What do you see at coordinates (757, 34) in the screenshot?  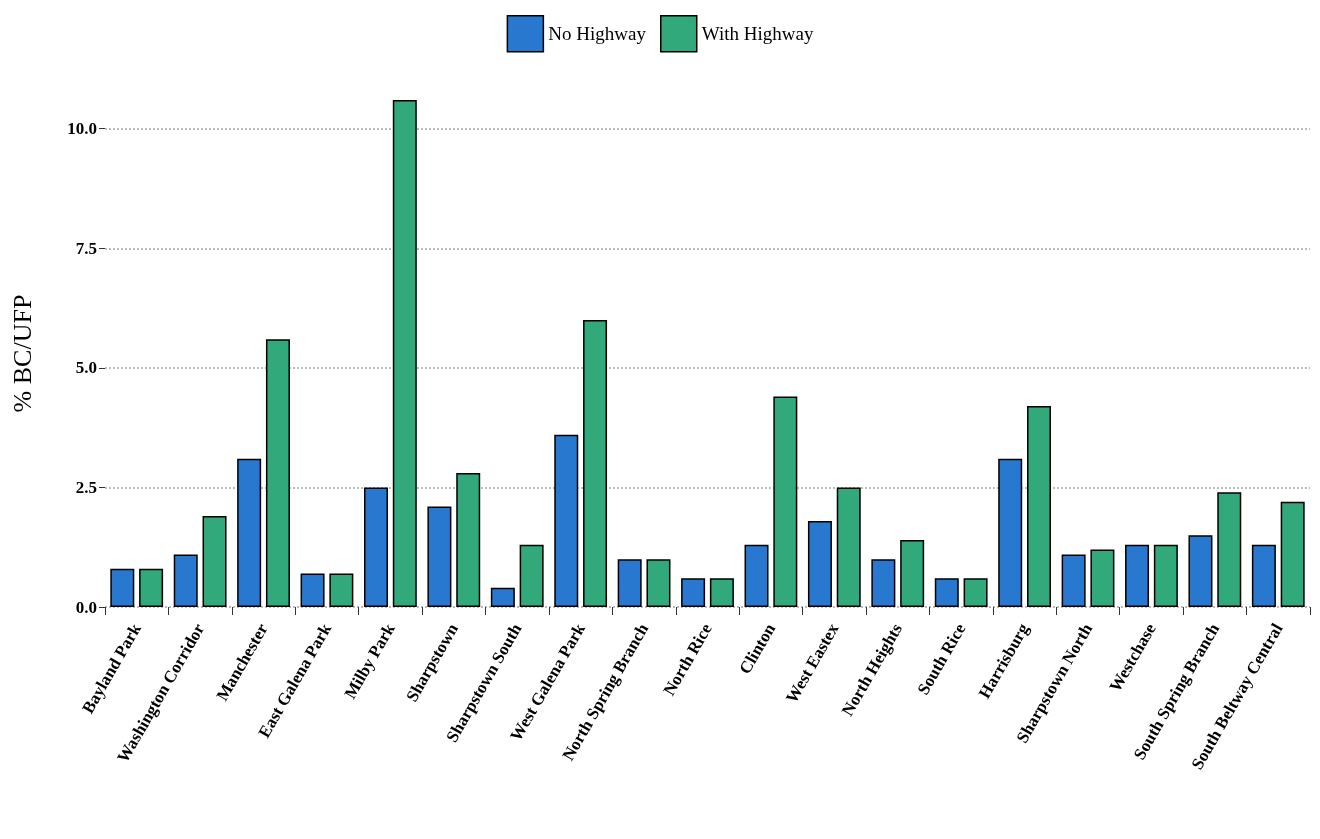 I see `legend-label: With Highway` at bounding box center [757, 34].